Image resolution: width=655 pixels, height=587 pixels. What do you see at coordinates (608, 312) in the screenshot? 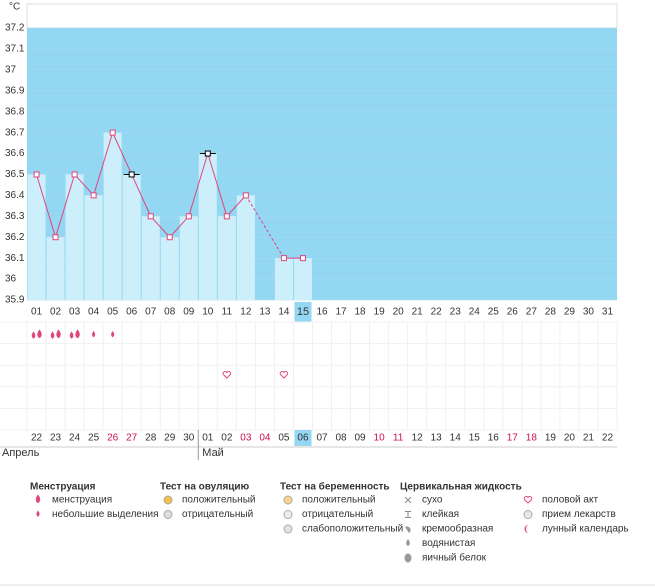
I see `x-tick-label: 31` at bounding box center [608, 312].